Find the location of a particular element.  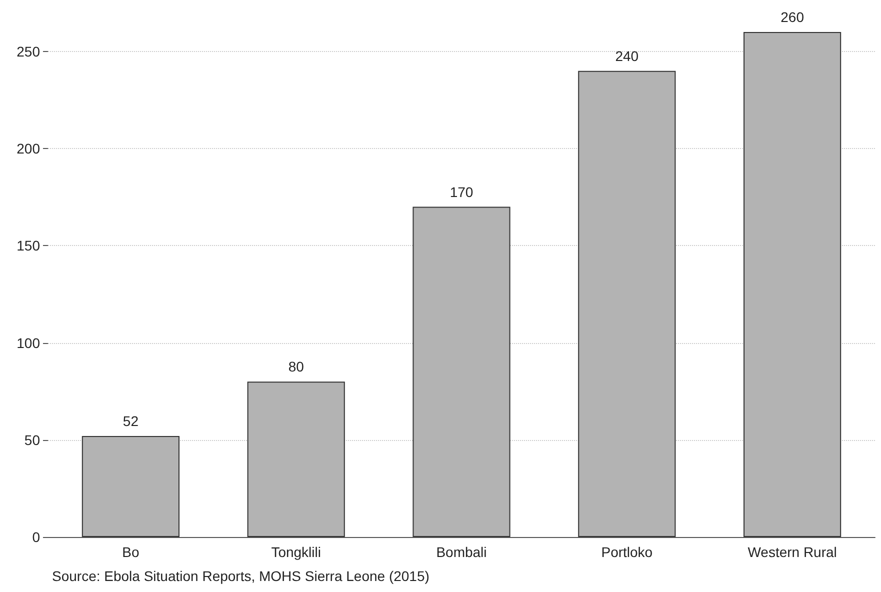

x-tick-label: Bo is located at coordinates (131, 552).